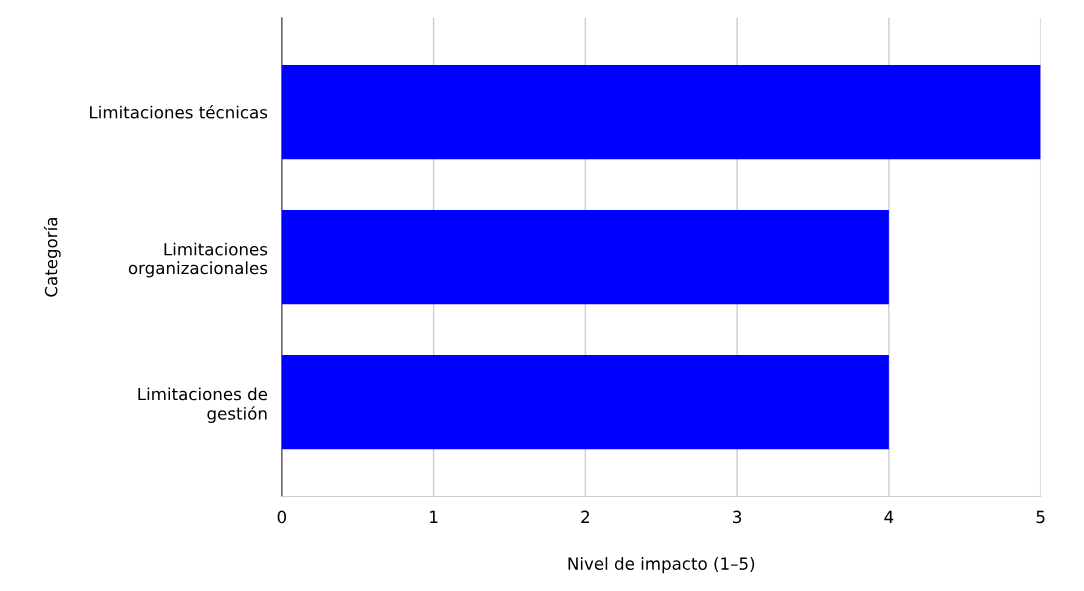 The image size is (1084, 591). I want to click on y-tick-label: Limitaciones técnicas, so click(179, 112).